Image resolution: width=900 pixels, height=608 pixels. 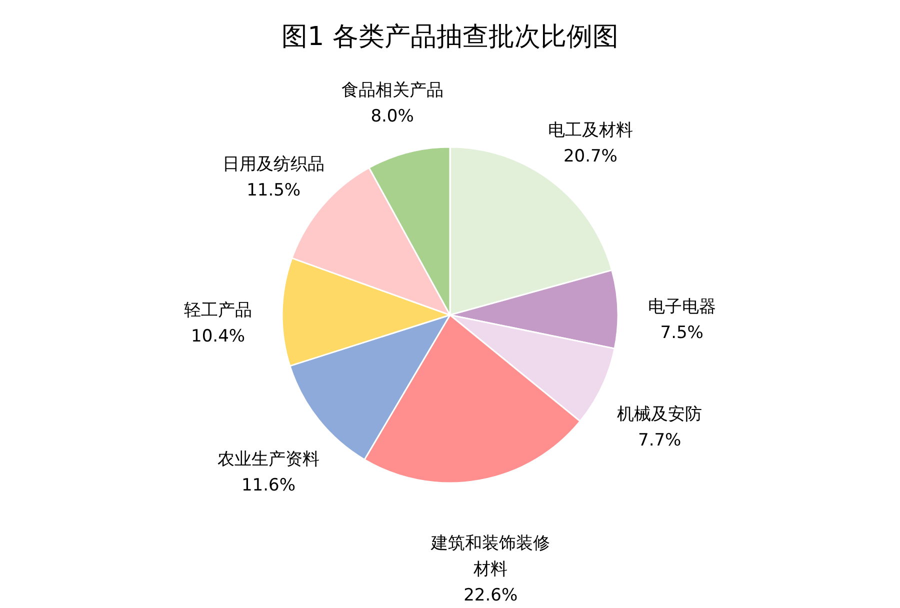 I want to click on data-label: 8.0%, so click(x=392, y=116).